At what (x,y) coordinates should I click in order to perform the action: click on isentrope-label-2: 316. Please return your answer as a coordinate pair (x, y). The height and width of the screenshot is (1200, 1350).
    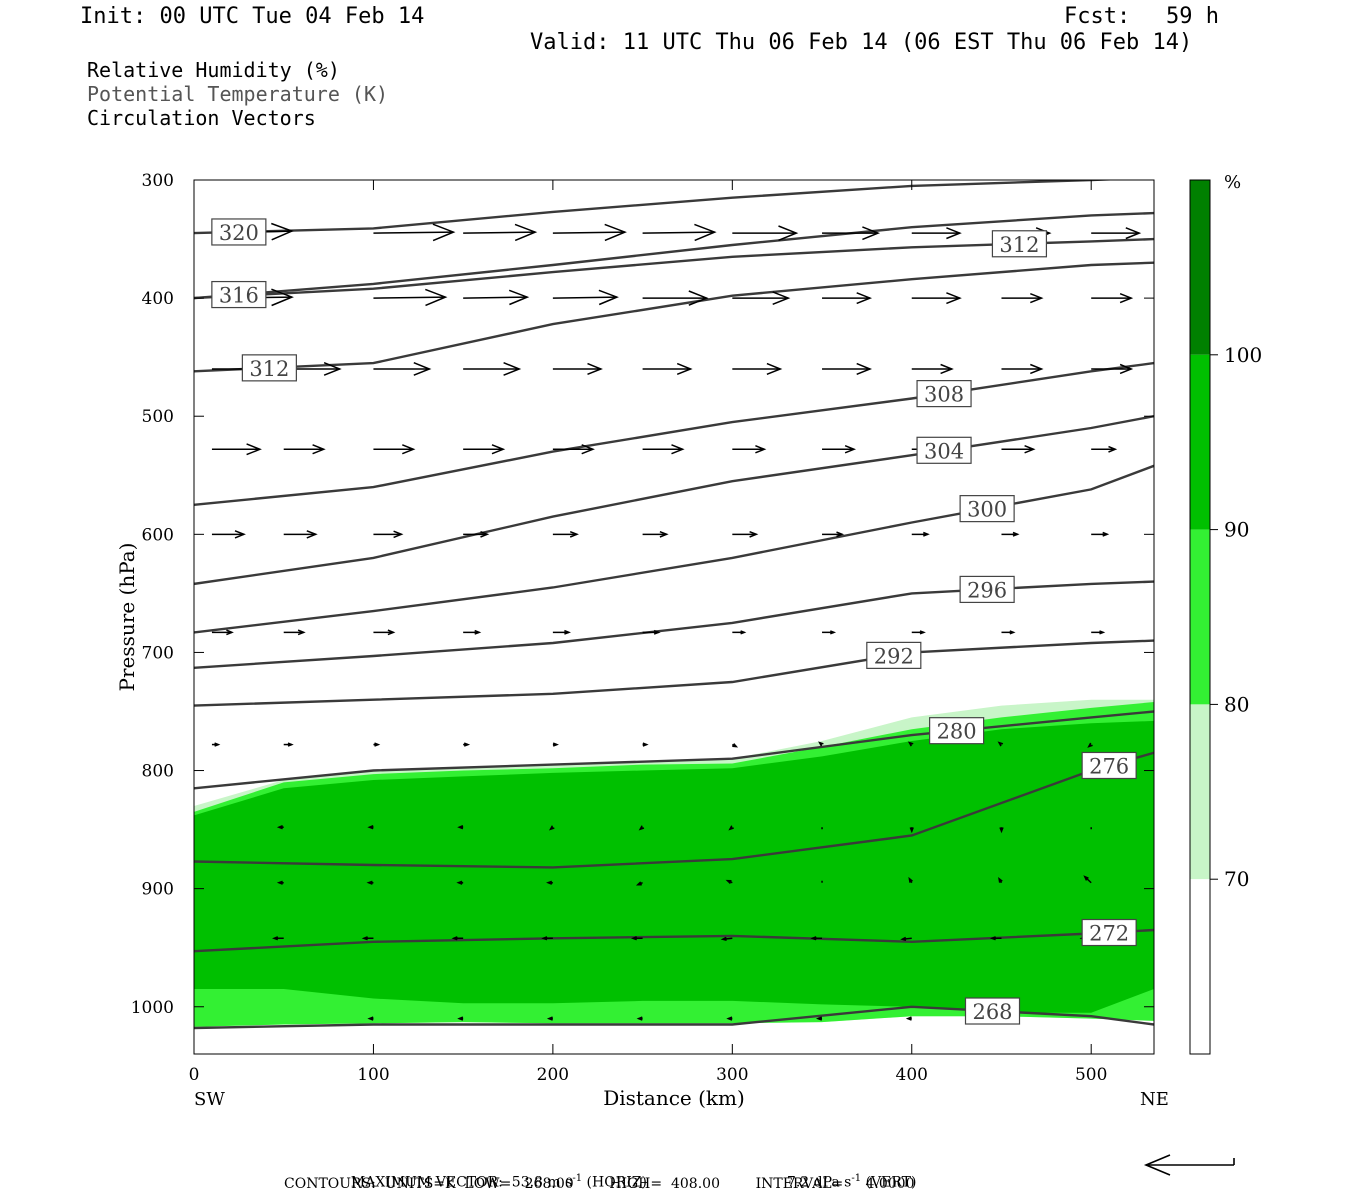
    Looking at the image, I should click on (239, 294).